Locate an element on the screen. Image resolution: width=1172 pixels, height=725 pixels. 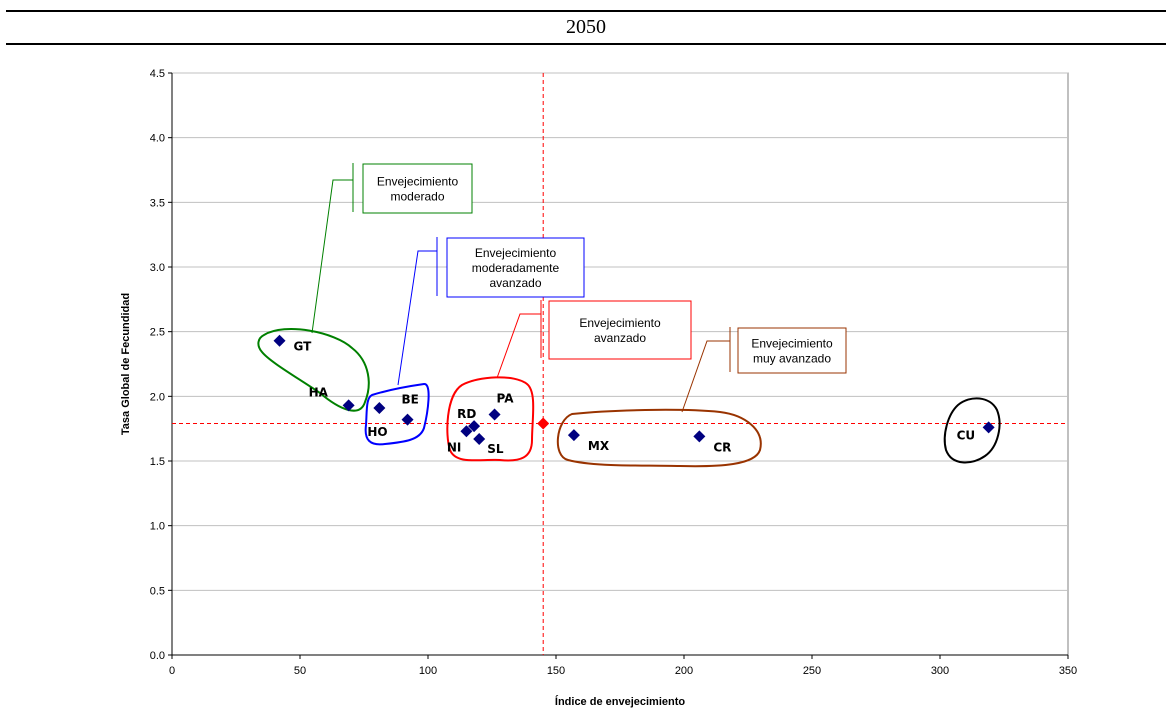
header-bottom-rule is located at coordinates (586, 44).